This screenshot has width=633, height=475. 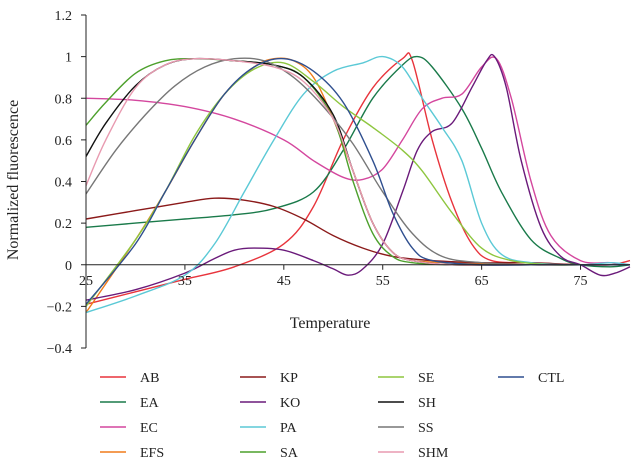 What do you see at coordinates (64, 183) in the screenshot?
I see `y-tick-label: 0.4` at bounding box center [64, 183].